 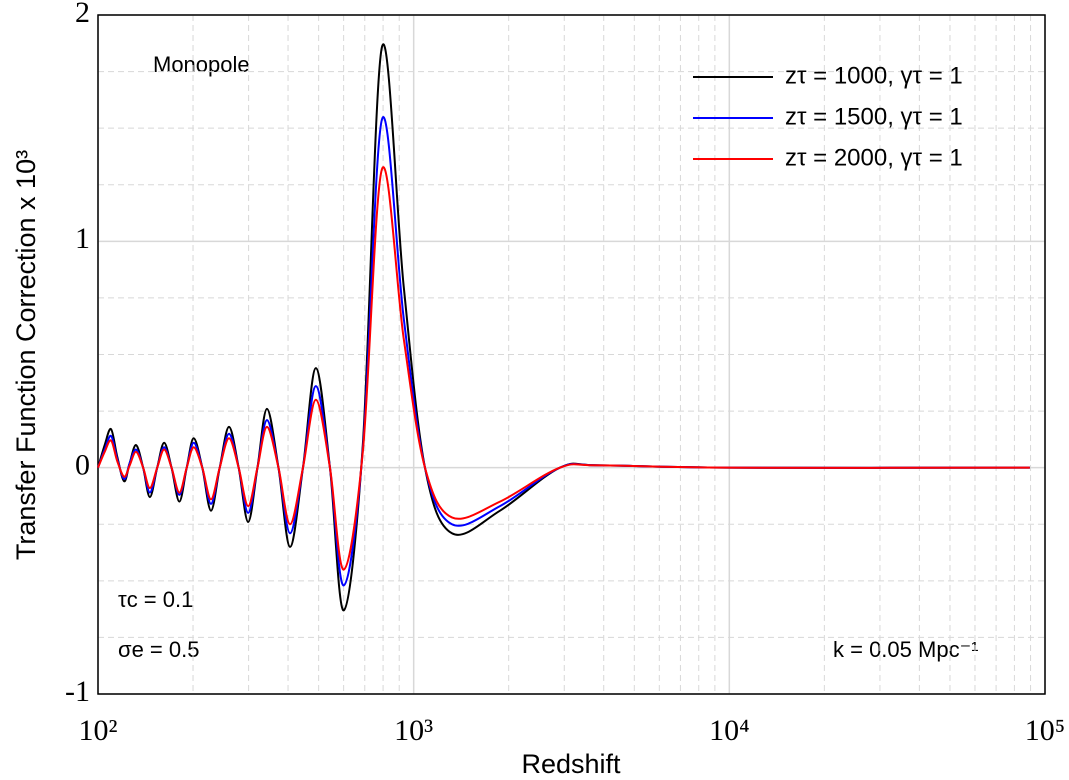 What do you see at coordinates (201, 64) in the screenshot?
I see `annotation: Monopole` at bounding box center [201, 64].